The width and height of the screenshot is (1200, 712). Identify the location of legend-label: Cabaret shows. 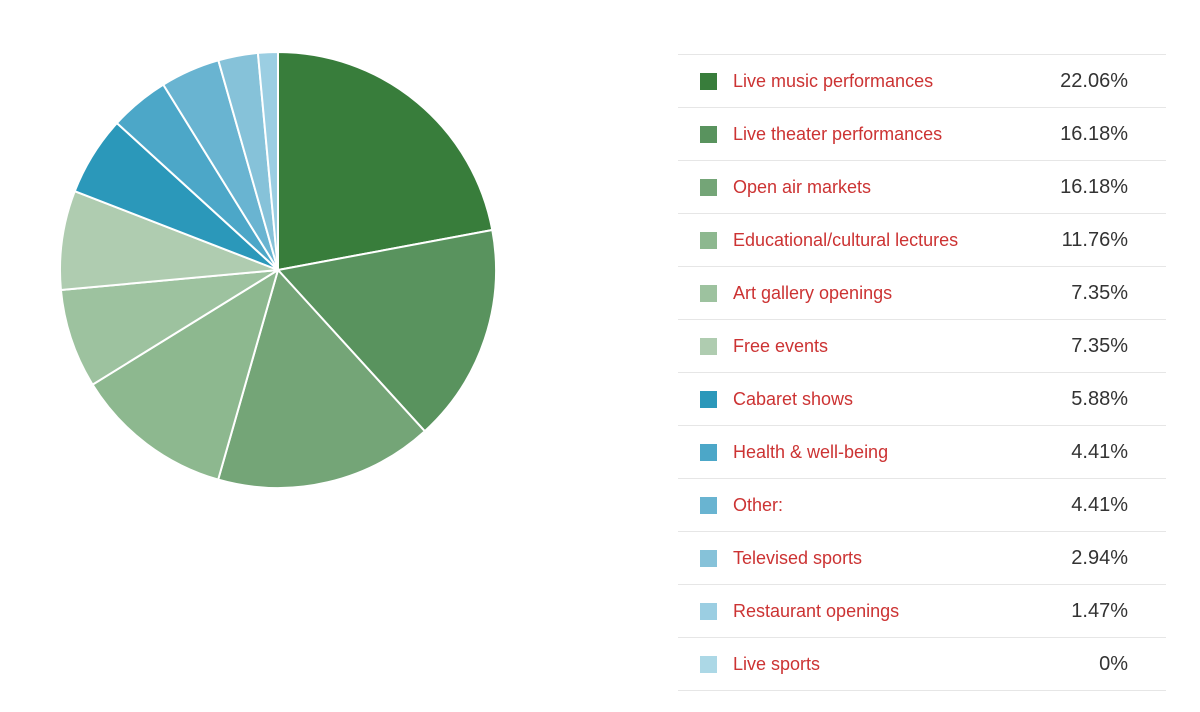
(793, 398).